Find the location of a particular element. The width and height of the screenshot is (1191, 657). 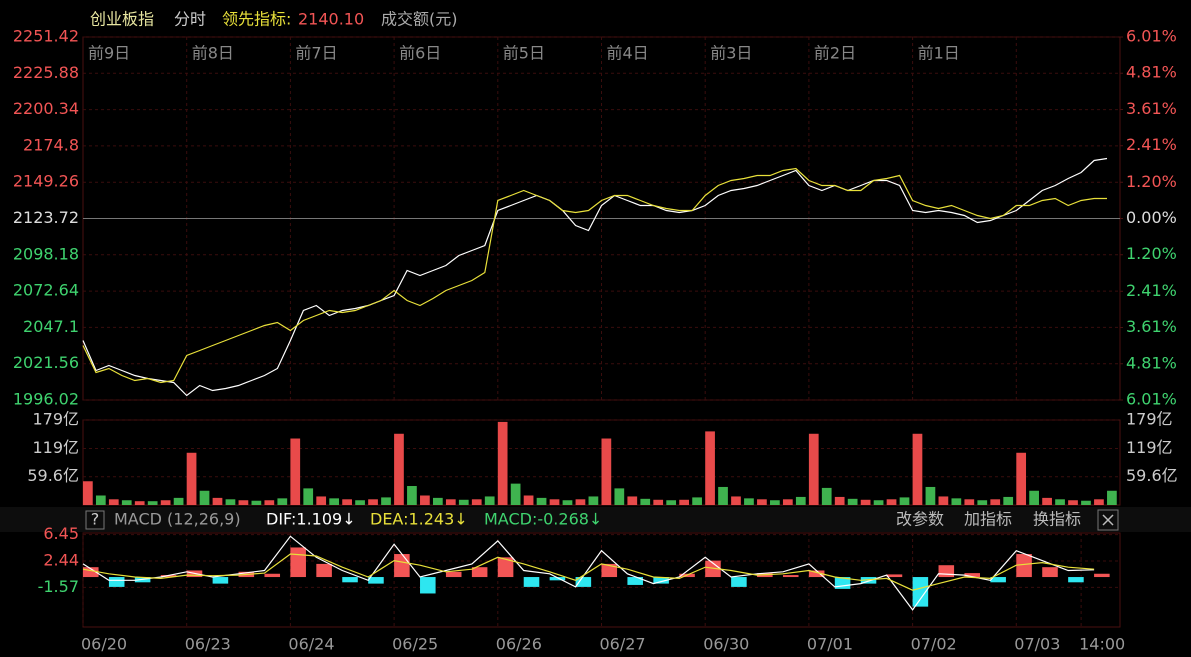

help-label: ? is located at coordinates (95, 519).